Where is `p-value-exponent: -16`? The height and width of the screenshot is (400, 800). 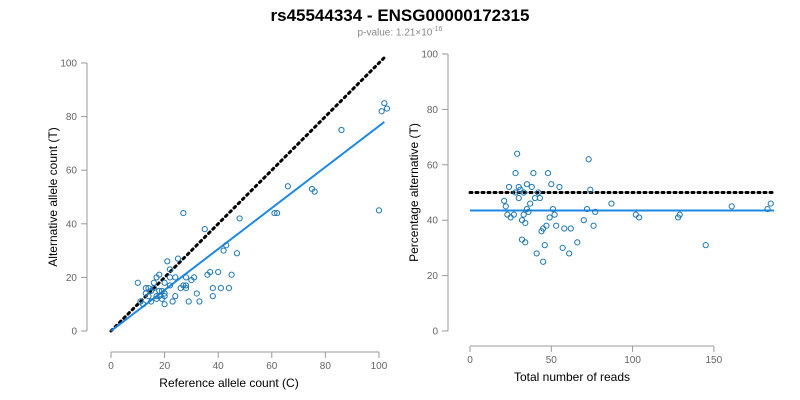 p-value-exponent: -16 is located at coordinates (437, 29).